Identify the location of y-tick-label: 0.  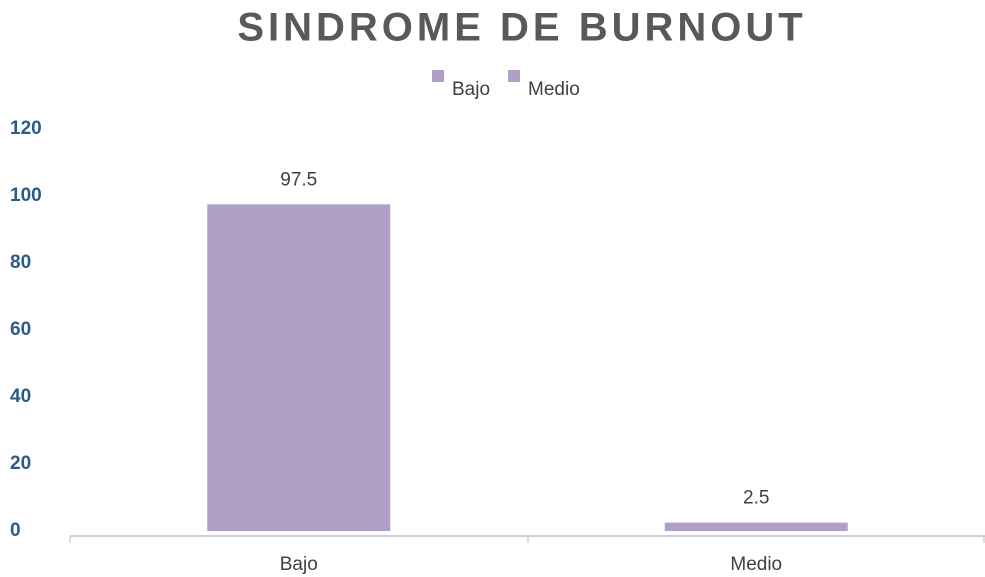
(15, 530).